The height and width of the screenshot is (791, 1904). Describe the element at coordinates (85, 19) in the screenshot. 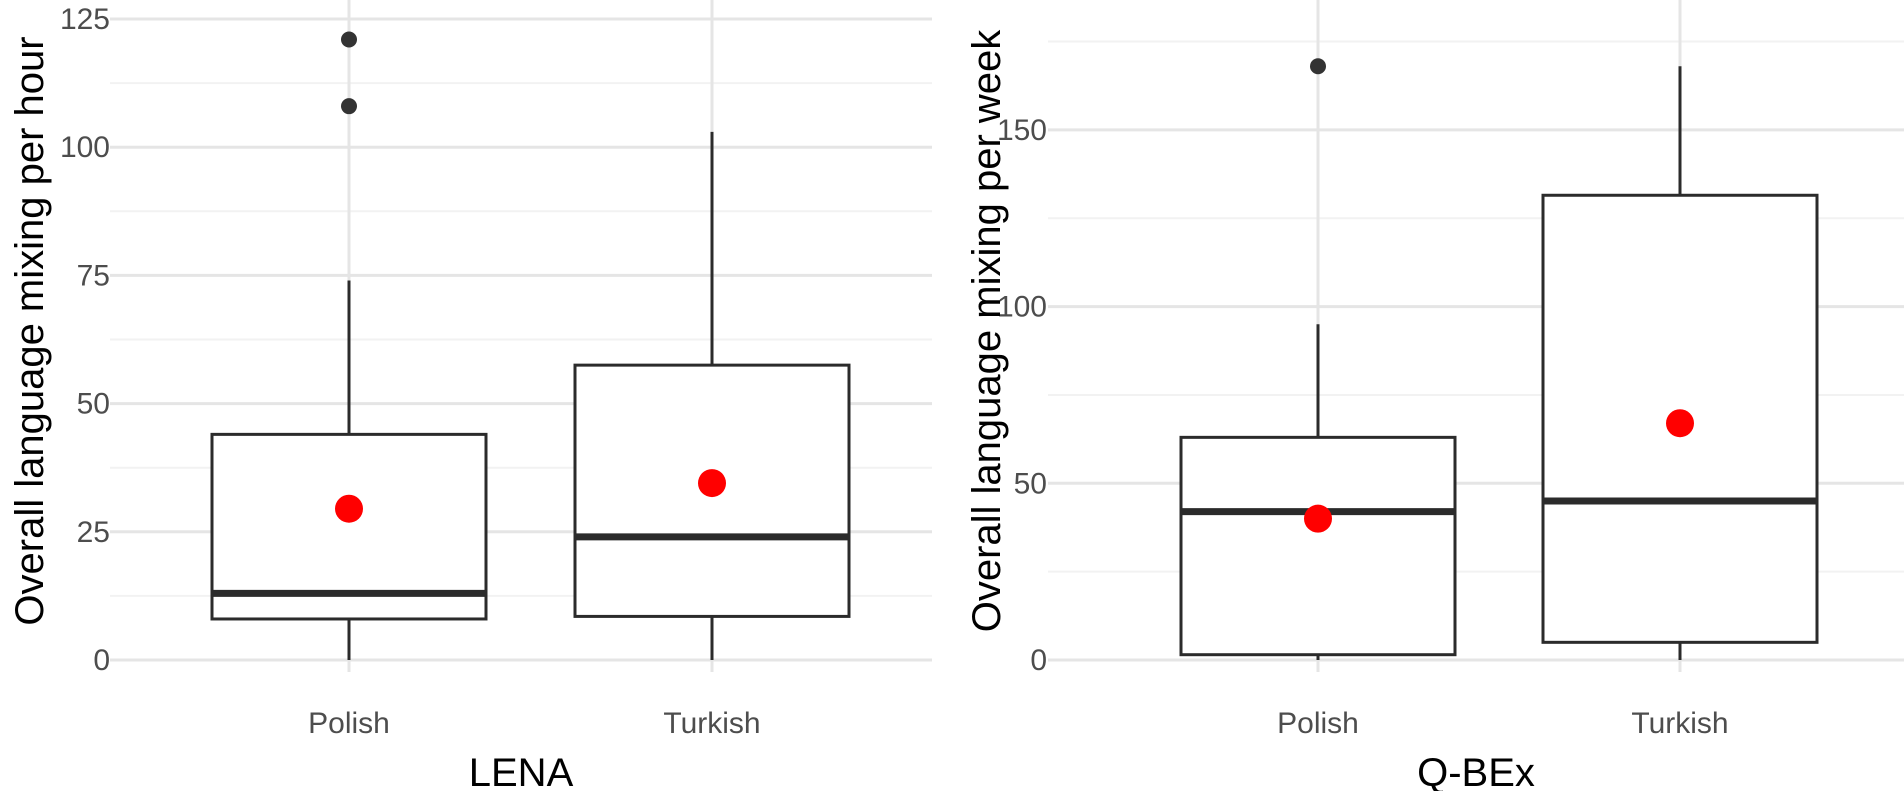

I see `y-tick-label: 125` at that location.